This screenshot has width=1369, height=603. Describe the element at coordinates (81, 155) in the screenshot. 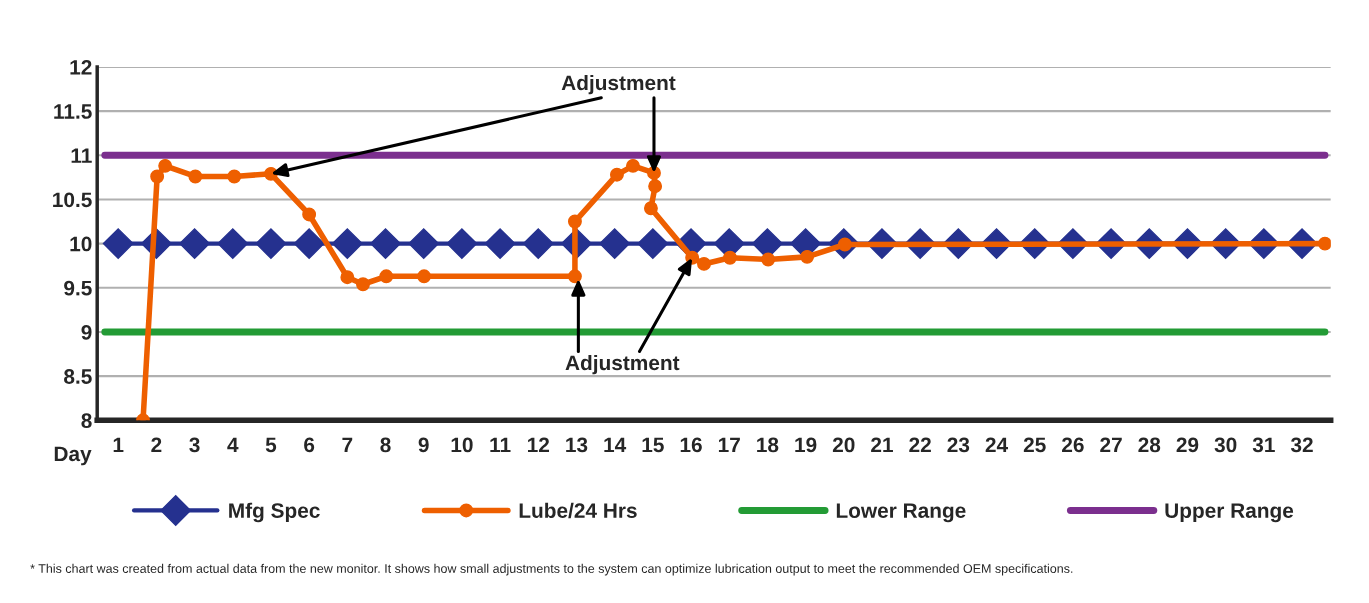

I see `y-tick-label: 11` at that location.